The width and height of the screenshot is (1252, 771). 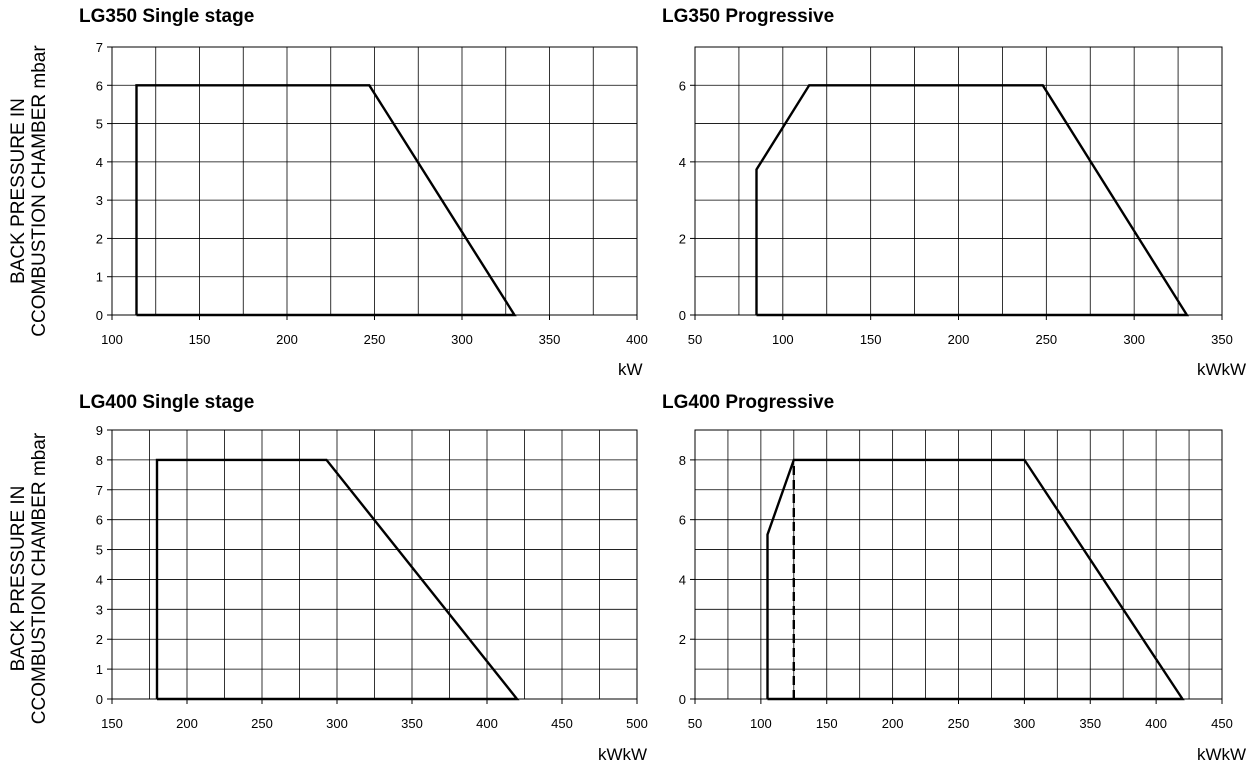 What do you see at coordinates (1222, 369) in the screenshot?
I see `x-unit-lg350-progressive: kWkW` at bounding box center [1222, 369].